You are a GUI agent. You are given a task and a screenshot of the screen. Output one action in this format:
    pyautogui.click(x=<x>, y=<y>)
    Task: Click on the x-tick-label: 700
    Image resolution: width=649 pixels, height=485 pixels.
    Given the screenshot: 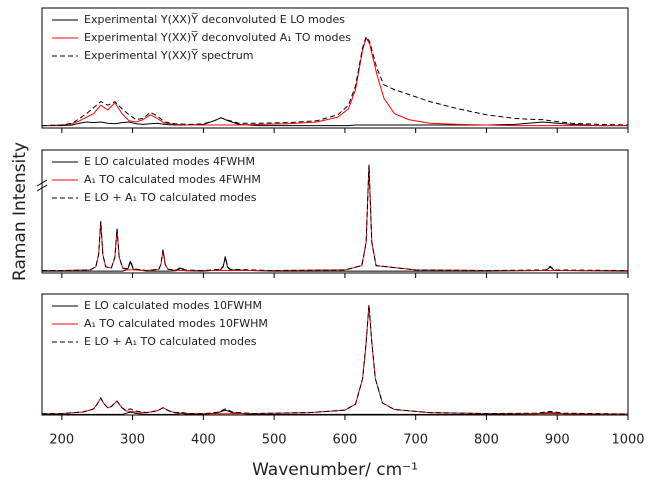 What is the action you would take?
    pyautogui.click(x=415, y=440)
    